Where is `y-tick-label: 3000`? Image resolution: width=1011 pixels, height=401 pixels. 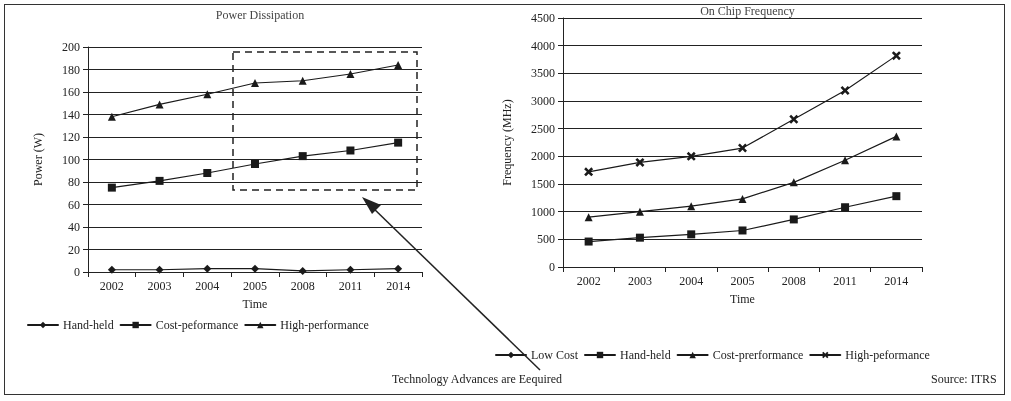 y-tick-label: 3000 is located at coordinates (543, 101).